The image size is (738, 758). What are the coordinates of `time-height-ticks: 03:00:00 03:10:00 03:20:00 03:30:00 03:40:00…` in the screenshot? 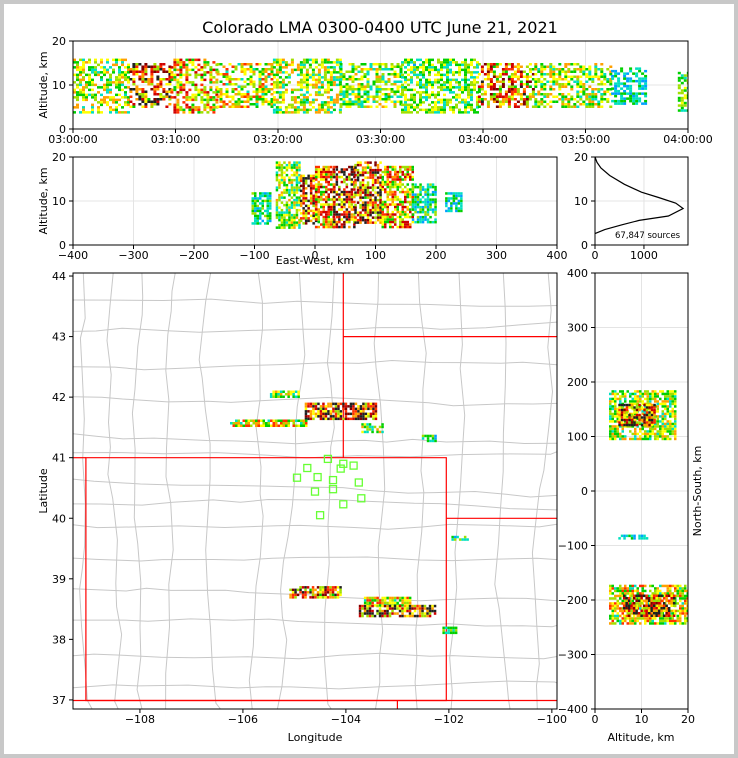 It's located at (380, 90).